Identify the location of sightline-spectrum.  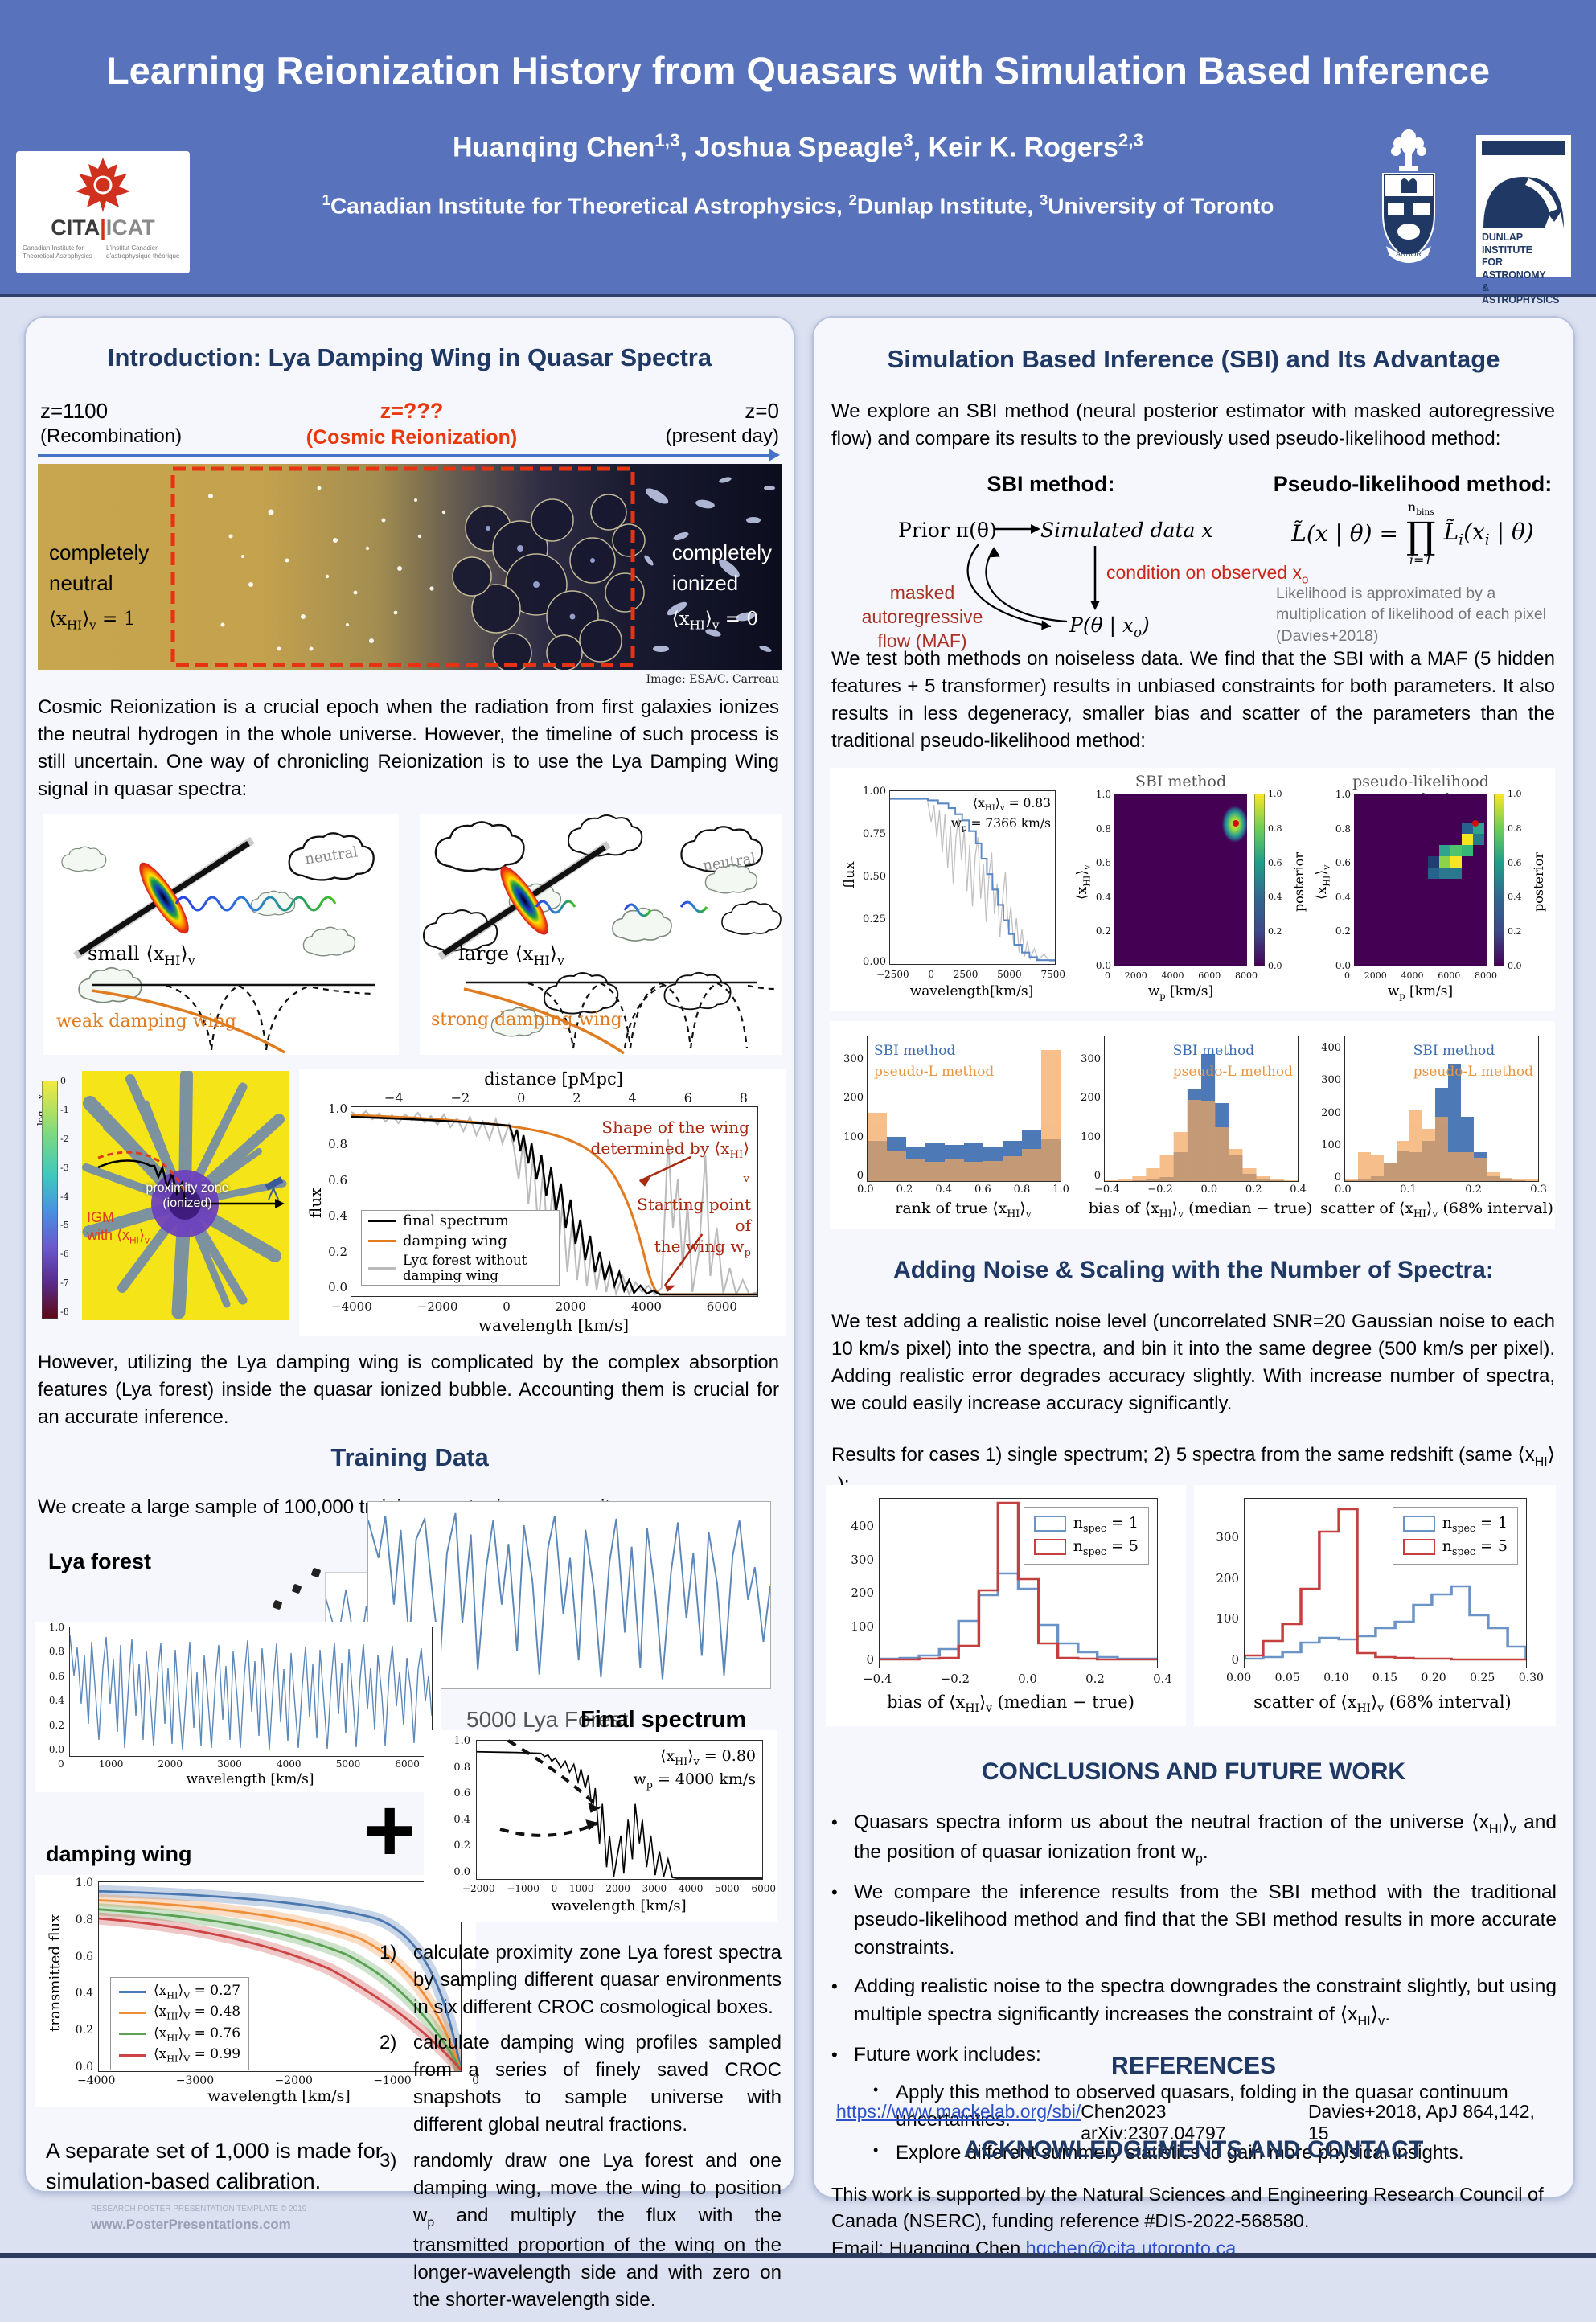
(142, 1180).